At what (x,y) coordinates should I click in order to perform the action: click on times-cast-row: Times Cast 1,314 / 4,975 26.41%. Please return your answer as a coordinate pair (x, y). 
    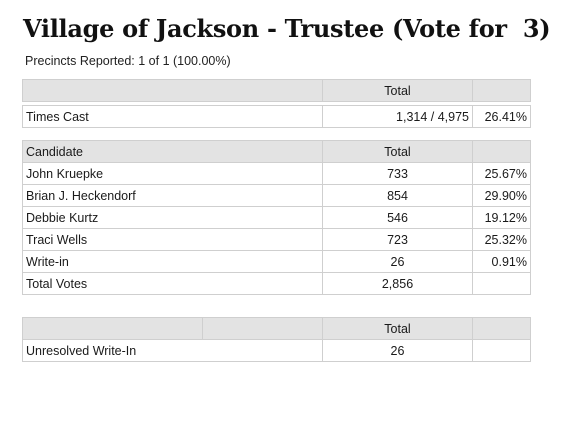
    Looking at the image, I should click on (276, 116).